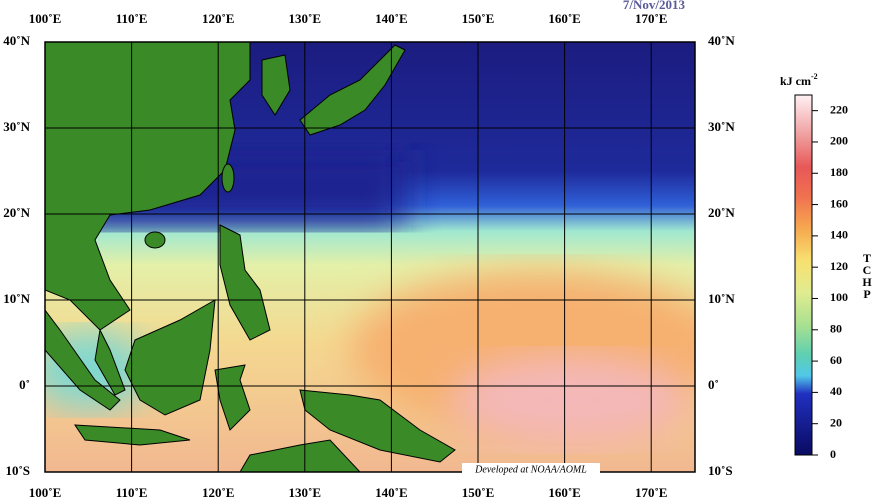 This screenshot has height=502, width=873. I want to click on lon-label-bottom: 100˚E, so click(45, 492).